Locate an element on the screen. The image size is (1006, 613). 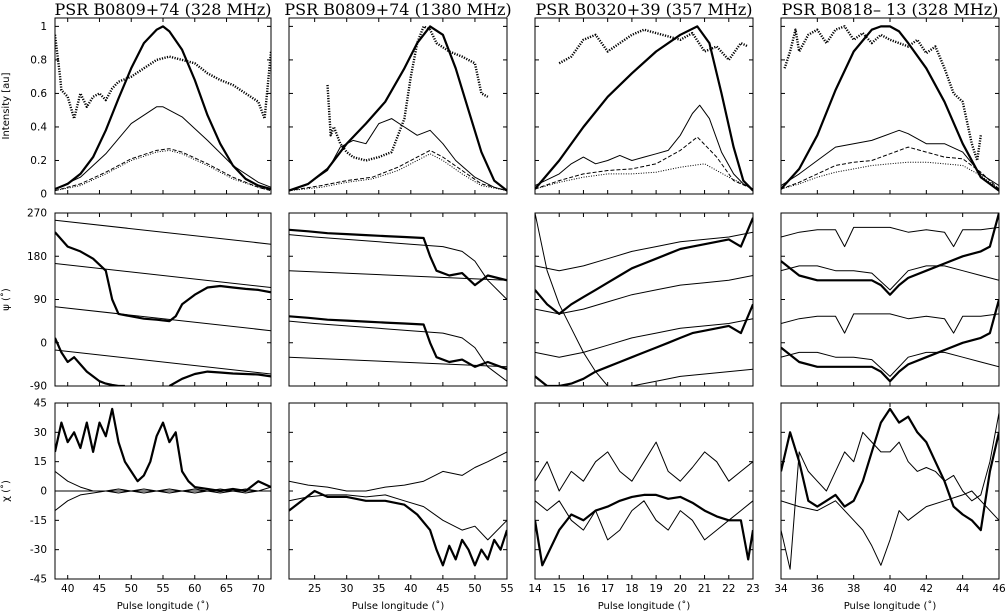
x-tick-label: 19 is located at coordinates (655, 589).